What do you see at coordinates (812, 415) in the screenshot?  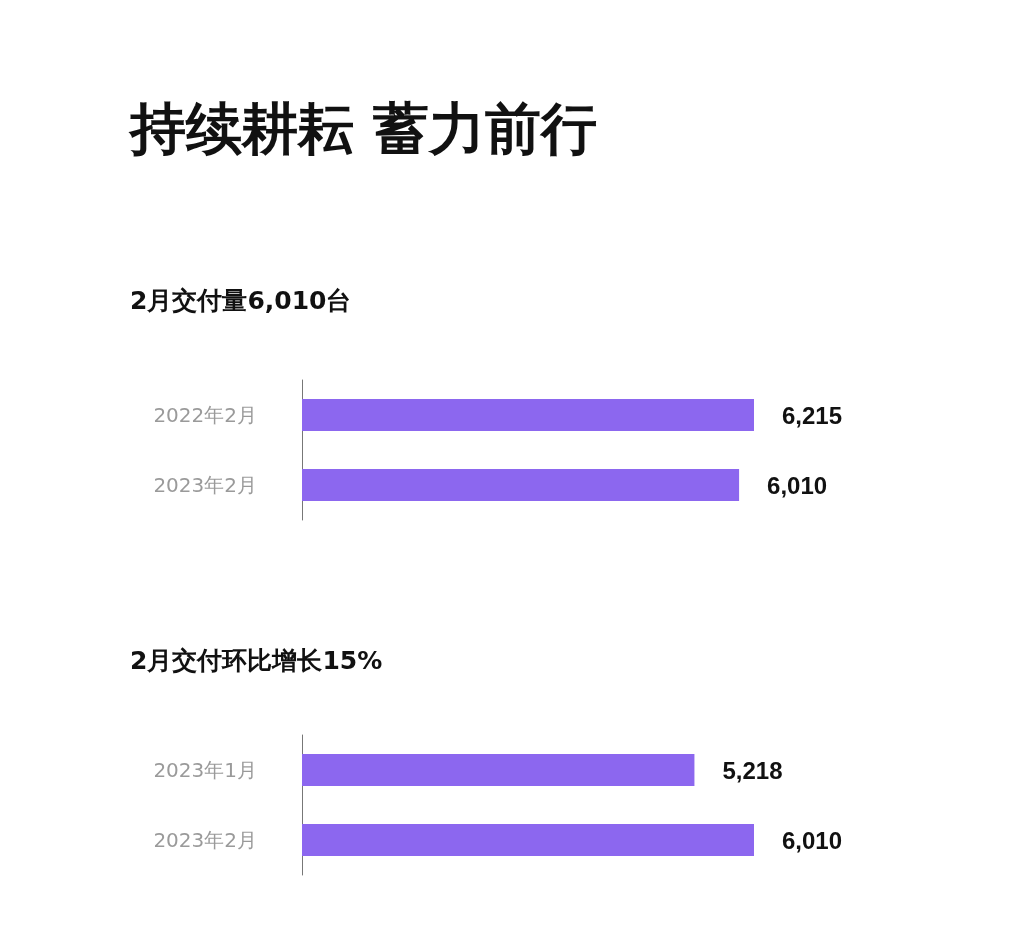 I see `data-label: 6,215` at bounding box center [812, 415].